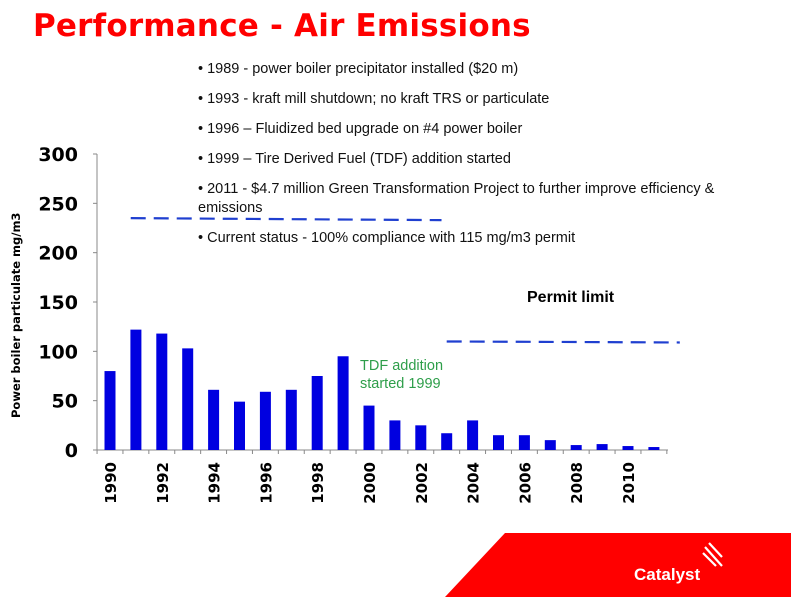 This screenshot has width=791, height=597. Describe the element at coordinates (65, 402) in the screenshot. I see `y-tick-label: 50` at that location.